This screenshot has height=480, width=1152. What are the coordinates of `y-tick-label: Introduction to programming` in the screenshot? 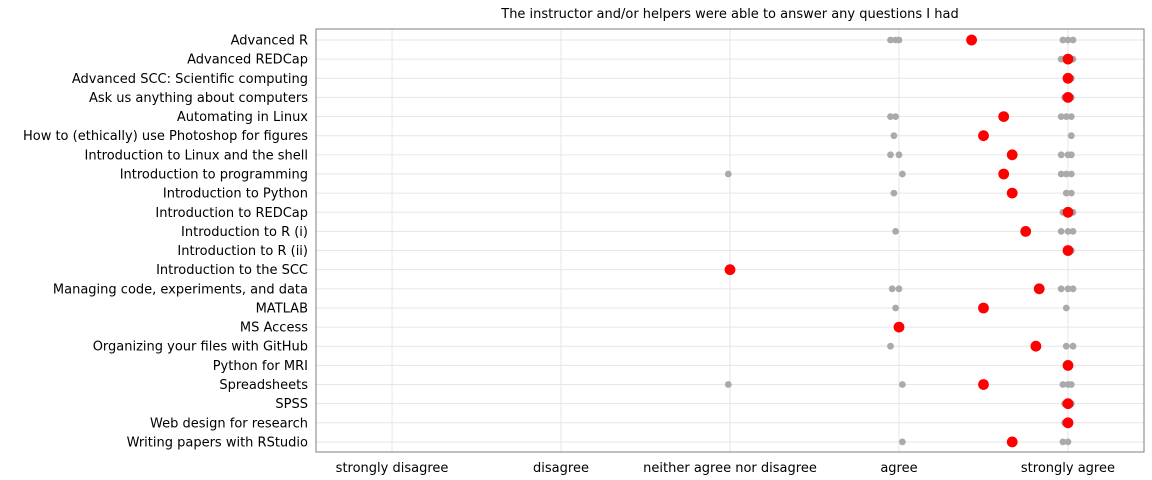 It's located at (214, 174).